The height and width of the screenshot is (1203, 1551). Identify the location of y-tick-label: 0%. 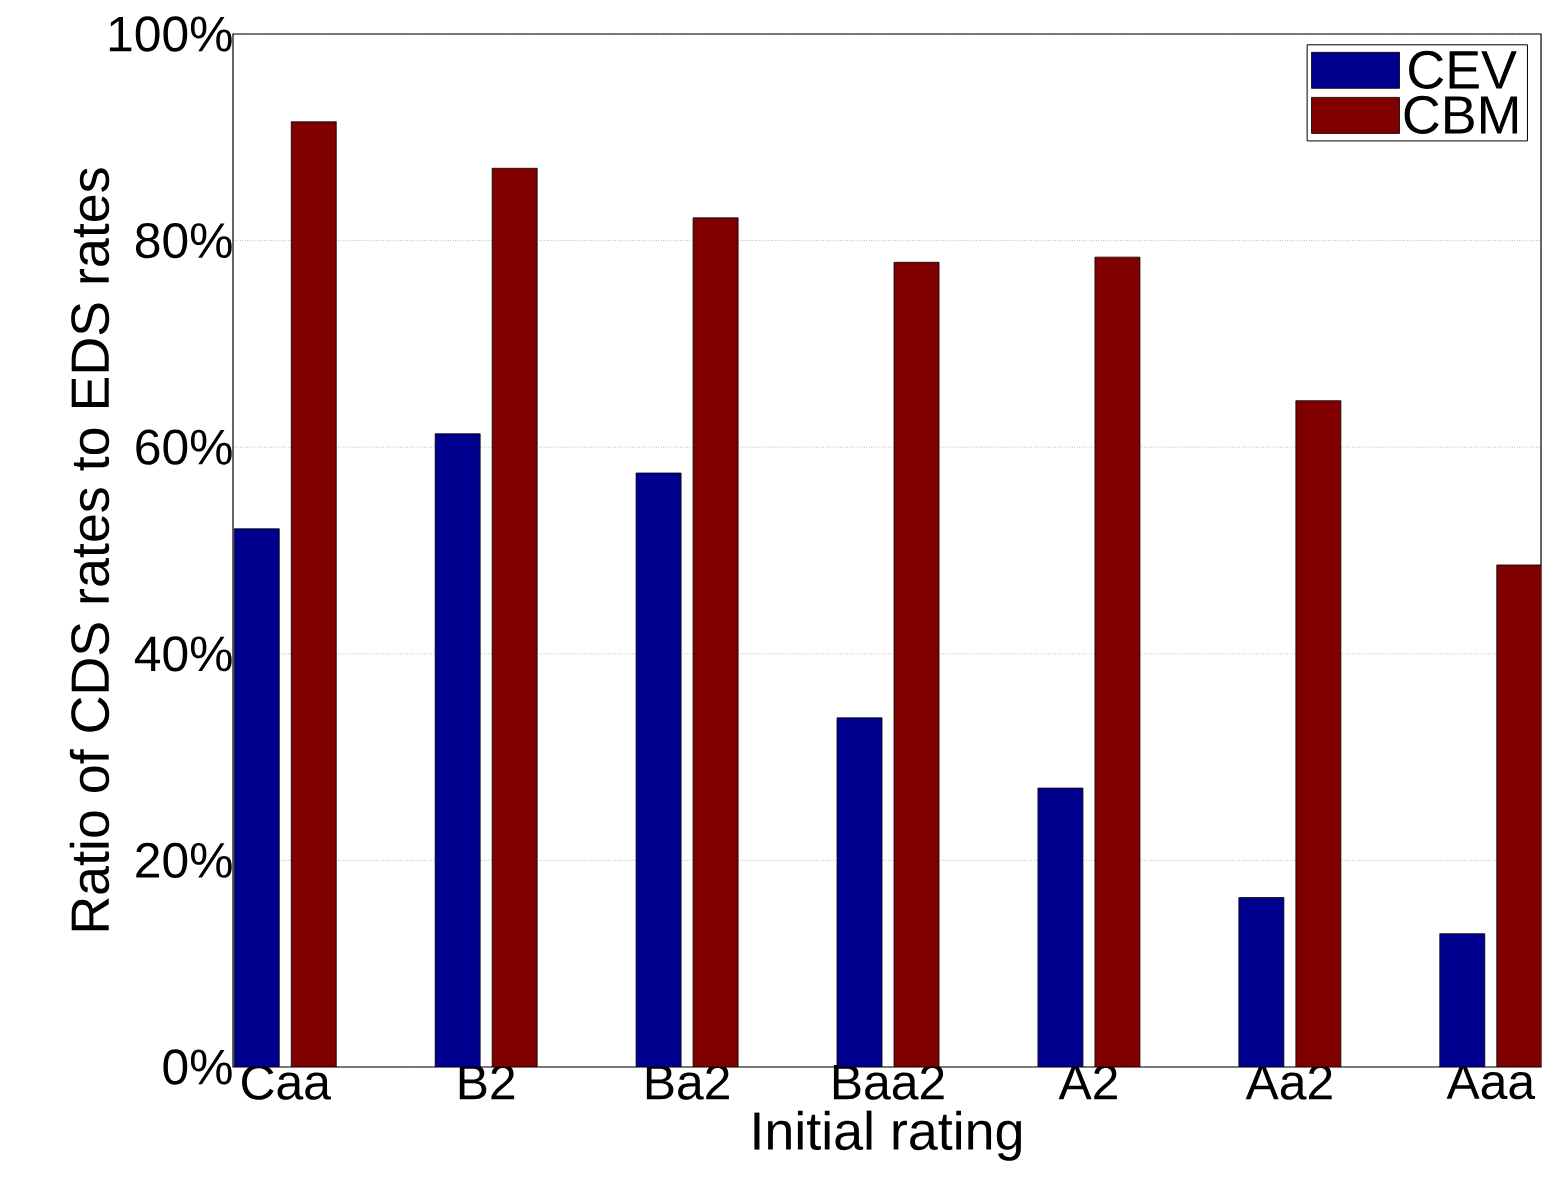
(197, 1067).